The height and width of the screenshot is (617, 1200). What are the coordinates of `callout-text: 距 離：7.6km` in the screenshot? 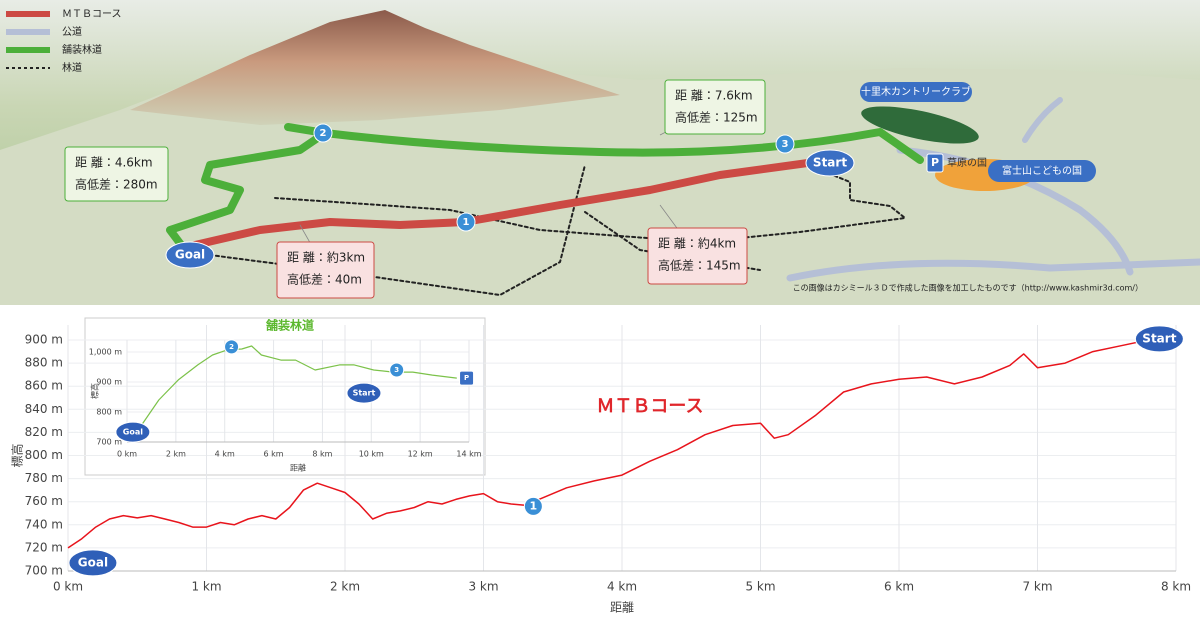 It's located at (714, 96).